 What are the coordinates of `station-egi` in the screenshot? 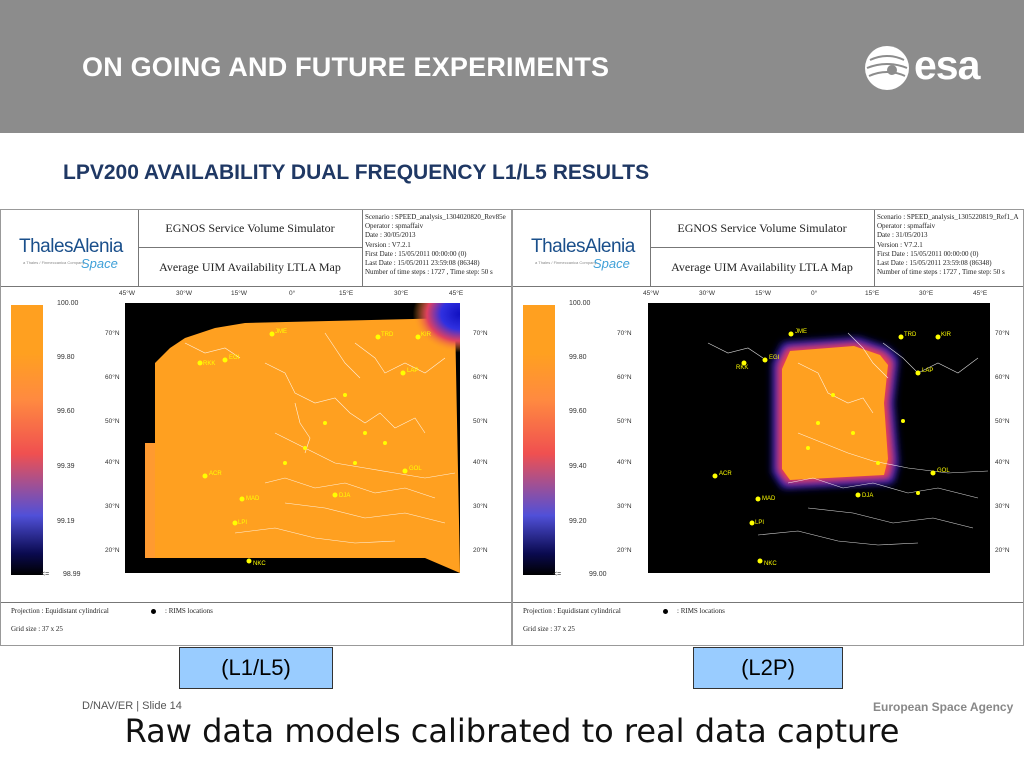 It's located at (765, 360).